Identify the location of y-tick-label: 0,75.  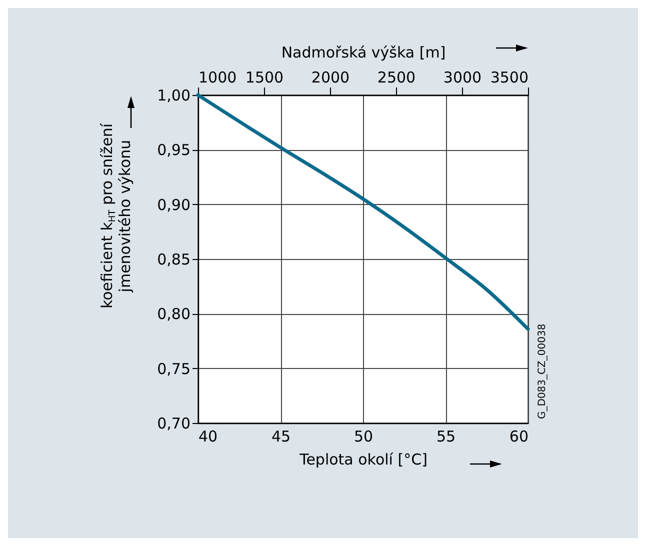
(173, 369).